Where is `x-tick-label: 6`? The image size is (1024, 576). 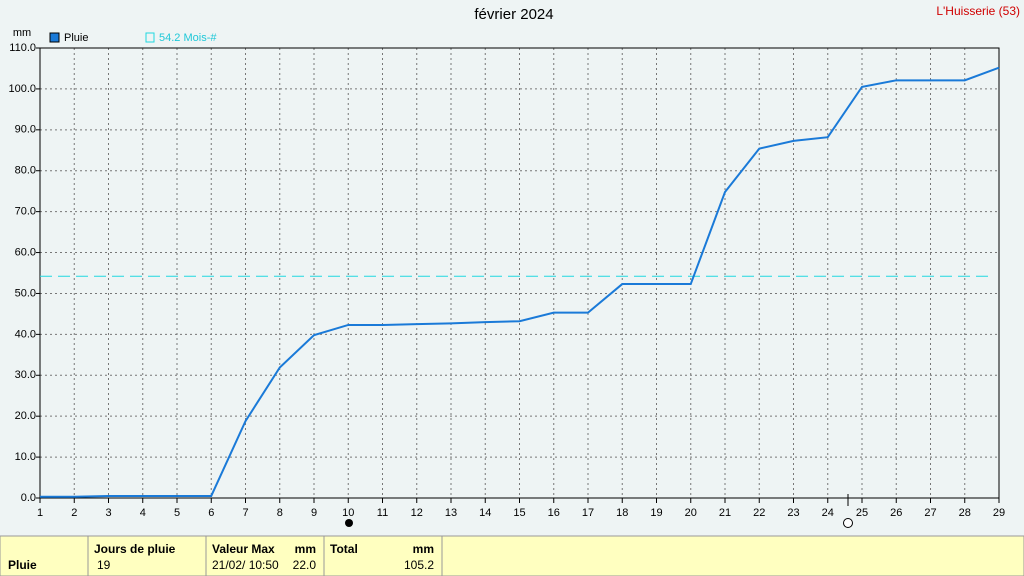
x-tick-label: 6 is located at coordinates (211, 513).